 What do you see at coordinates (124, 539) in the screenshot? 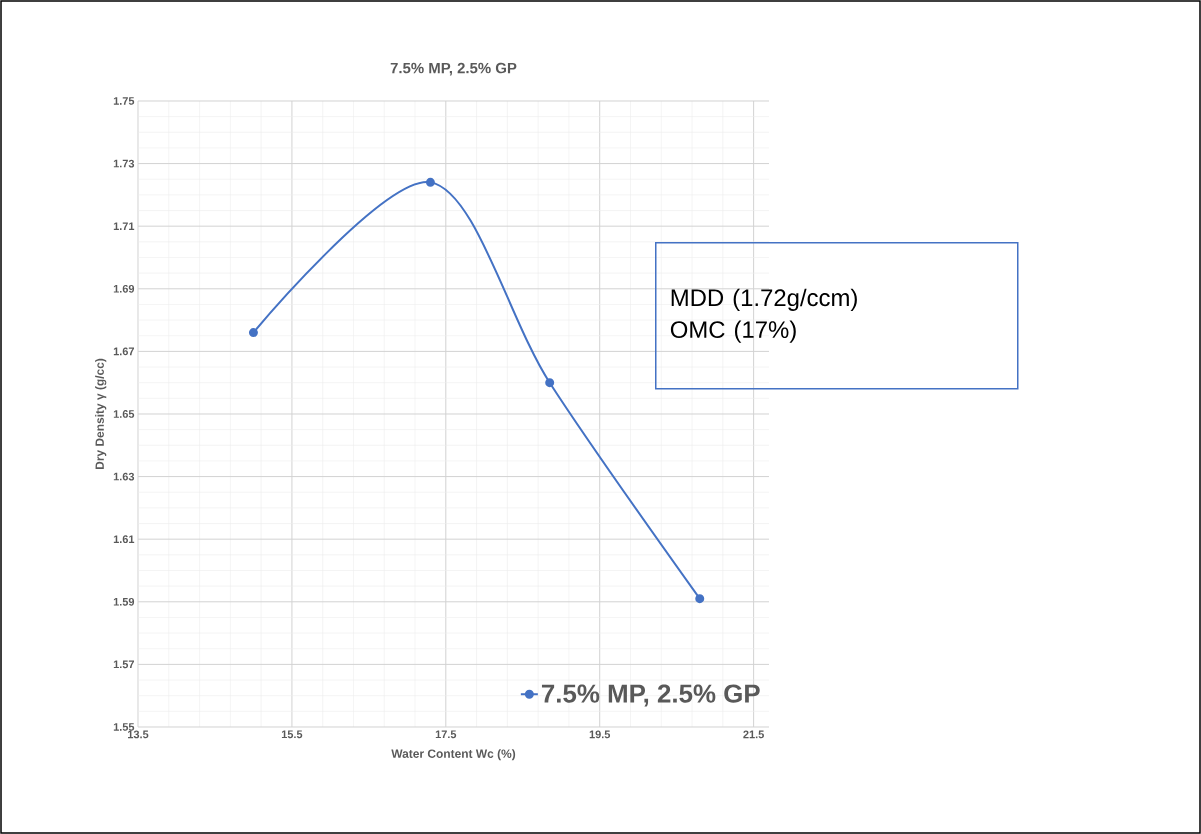
I see `y-tick-label: 1.61` at bounding box center [124, 539].